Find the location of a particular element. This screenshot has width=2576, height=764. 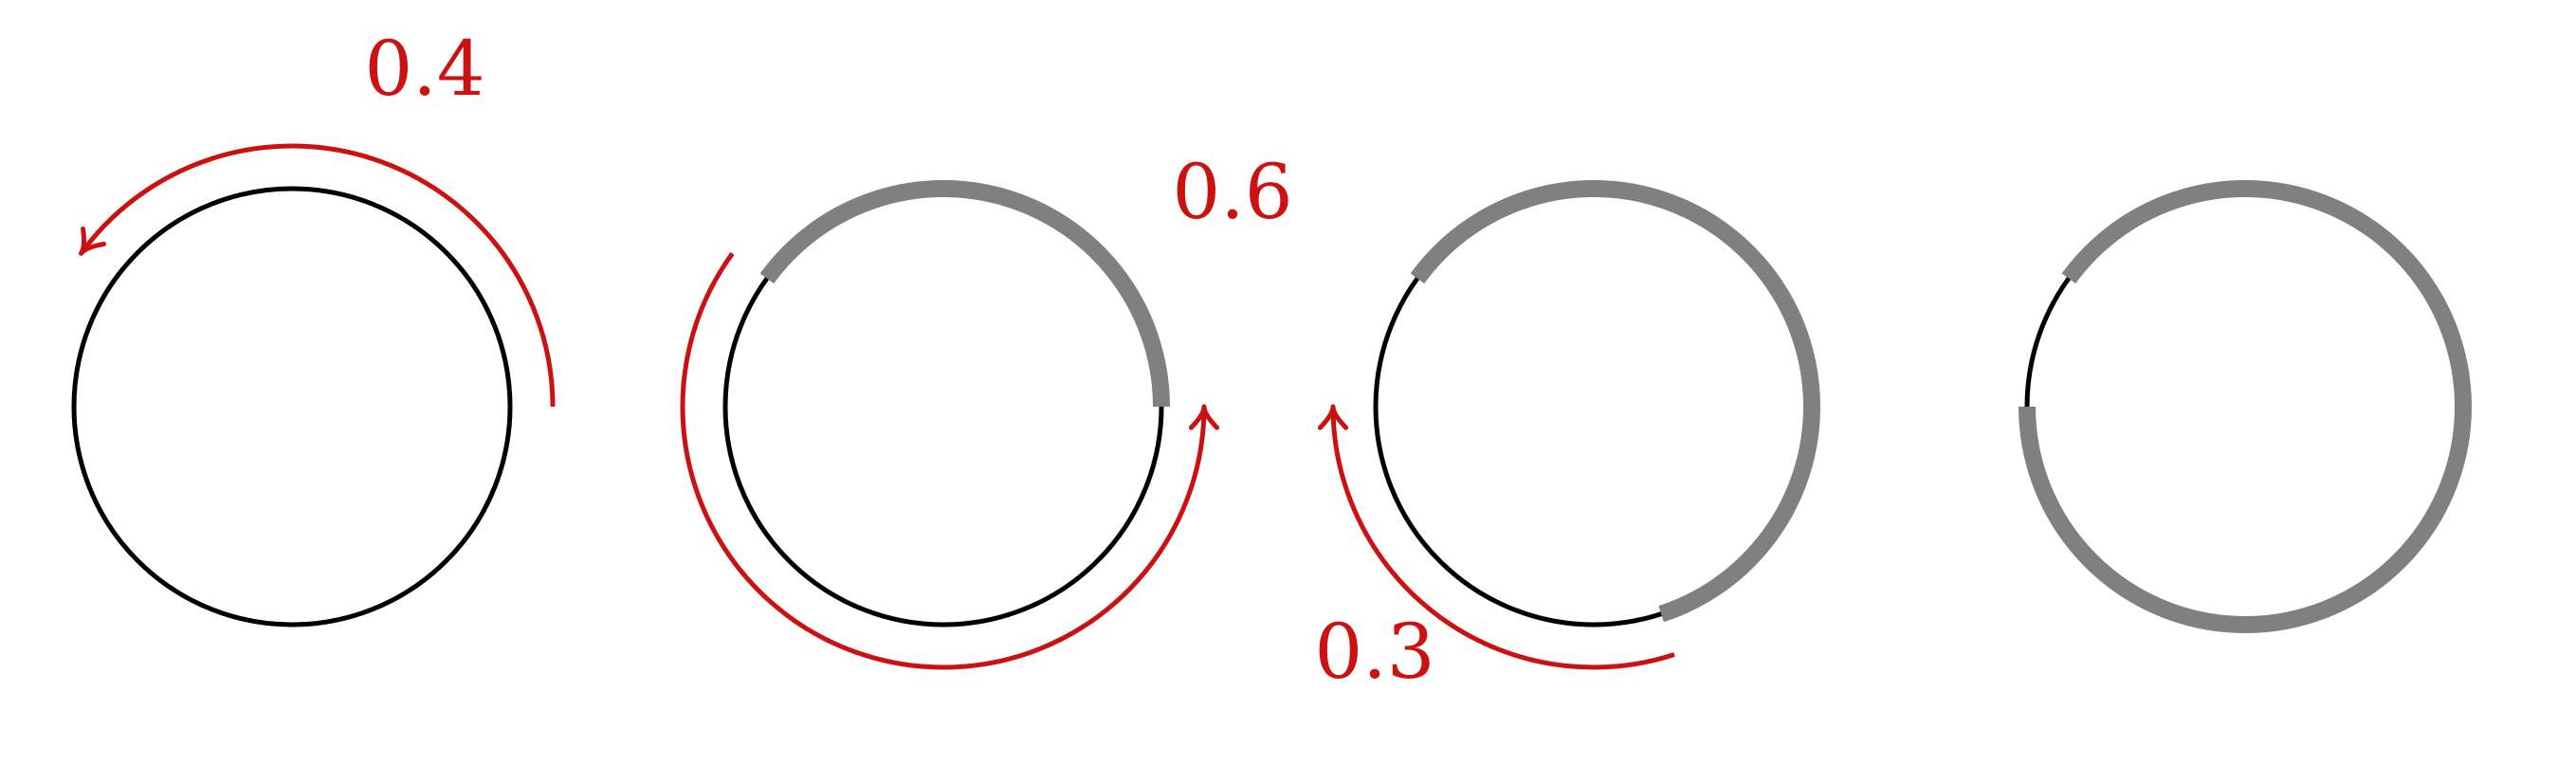

panel-1: 0.4 is located at coordinates (313, 326).